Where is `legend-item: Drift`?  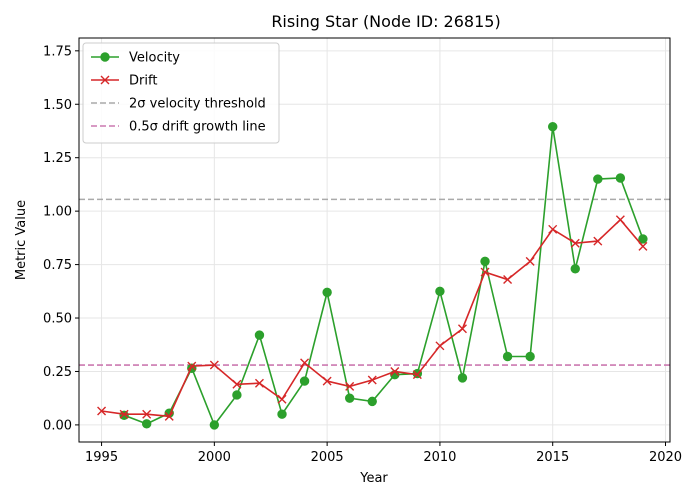
legend-item: Drift is located at coordinates (124, 81).